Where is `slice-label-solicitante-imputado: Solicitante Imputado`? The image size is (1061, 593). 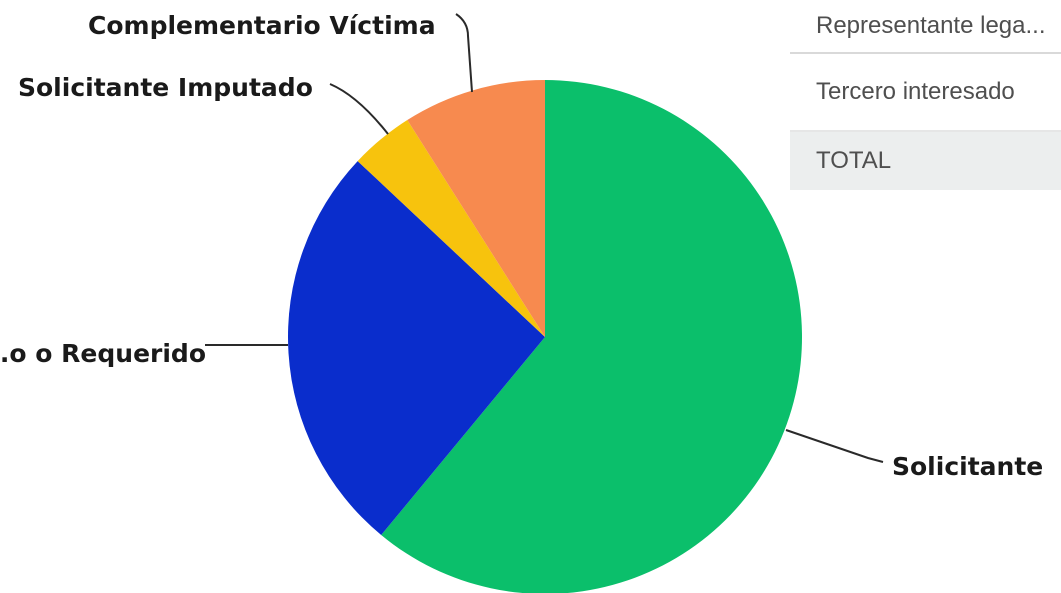
slice-label-solicitante-imputado: Solicitante Imputado is located at coordinates (165, 87).